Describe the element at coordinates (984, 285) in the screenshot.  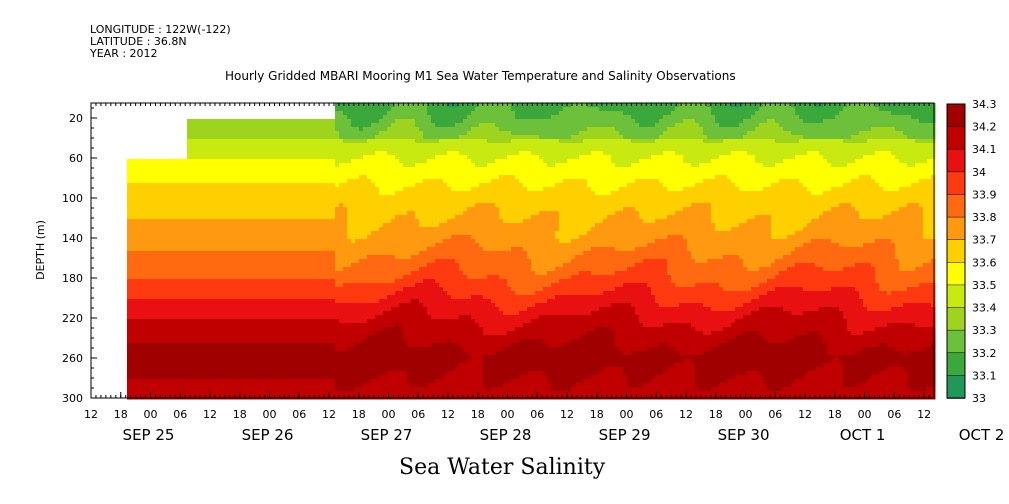
I see `colorbar-tick-label: 33.5` at that location.